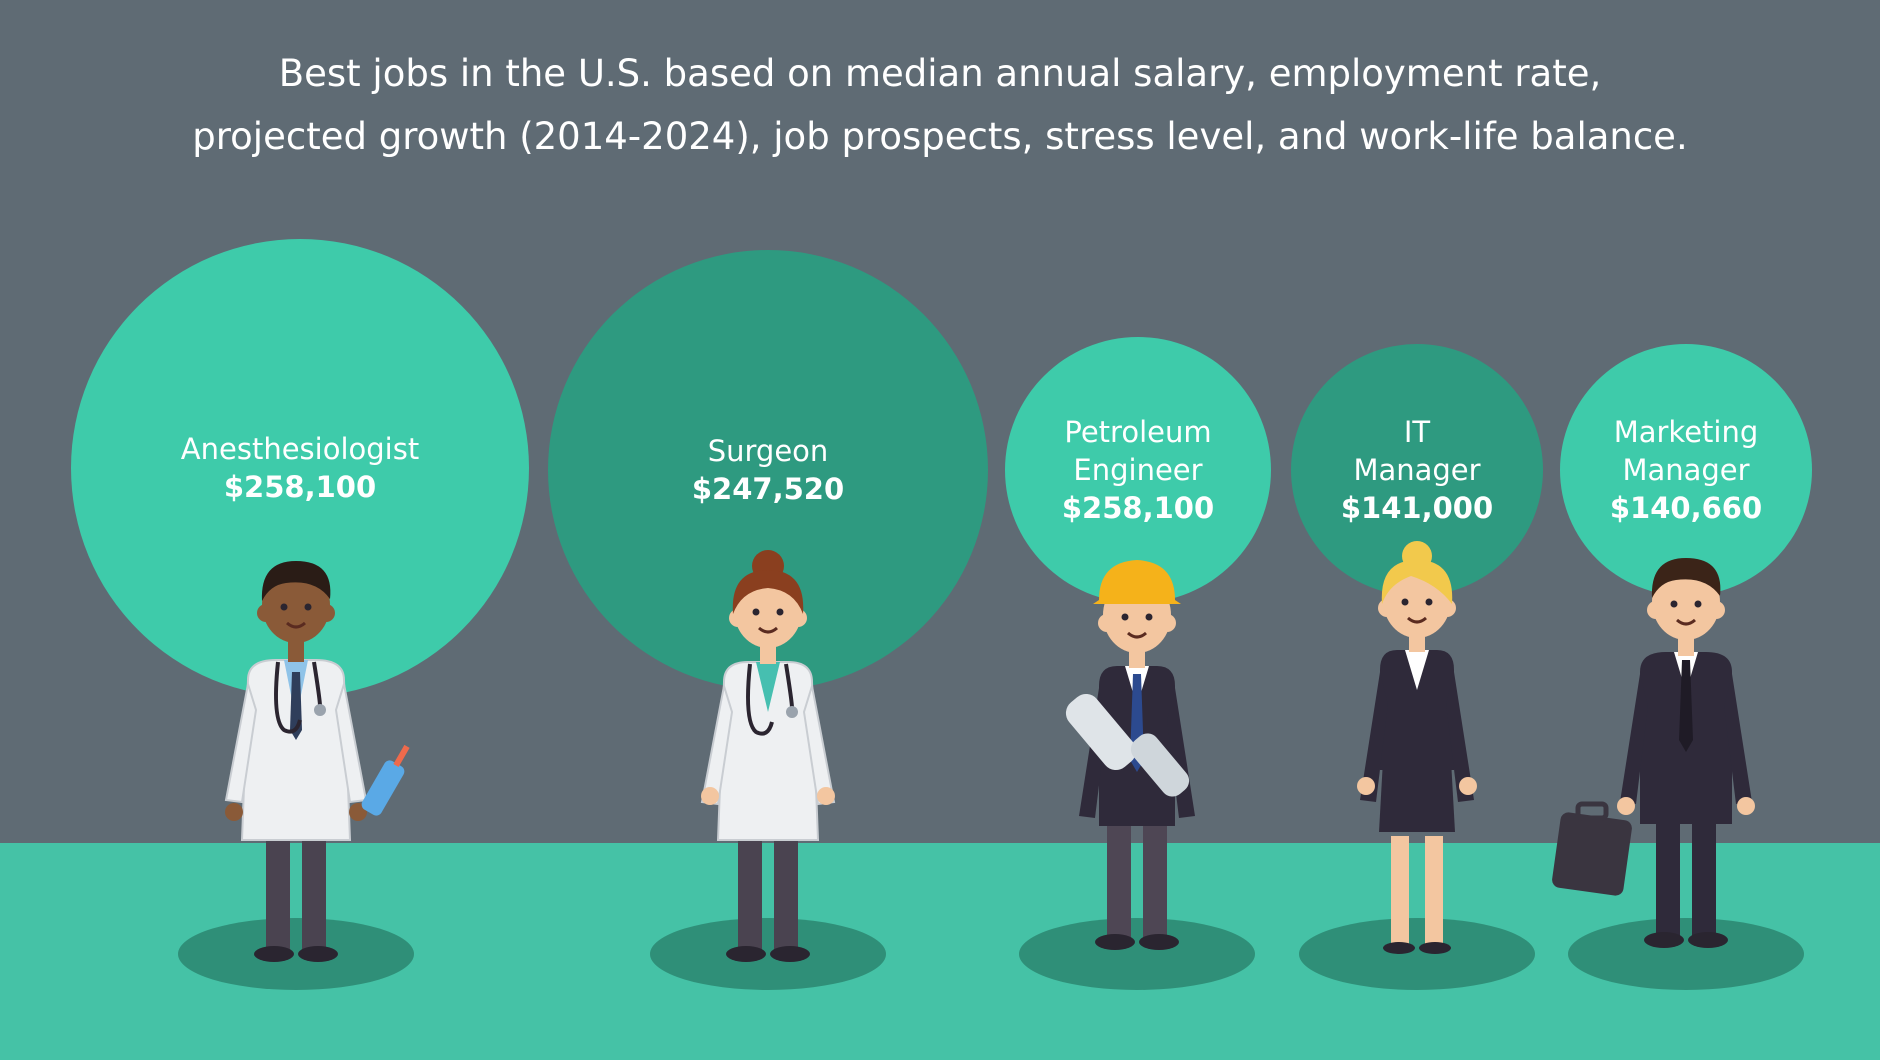 This screenshot has height=1060, width=1880. I want to click on shadow-petroleum-engineer, so click(1137, 954).